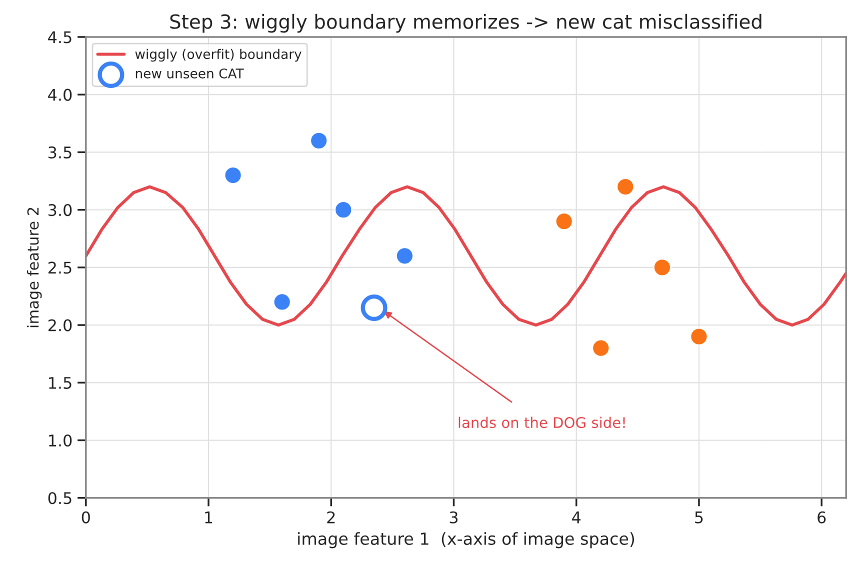  What do you see at coordinates (60, 210) in the screenshot?
I see `y-tick-label: 3.0` at bounding box center [60, 210].